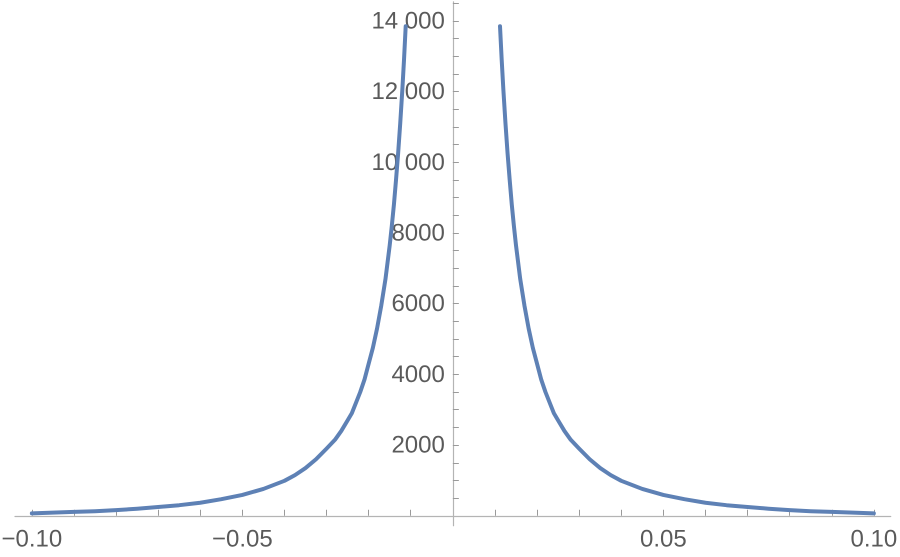 The image size is (900, 557). What do you see at coordinates (418, 374) in the screenshot?
I see `y-tick-label: 4000` at bounding box center [418, 374].